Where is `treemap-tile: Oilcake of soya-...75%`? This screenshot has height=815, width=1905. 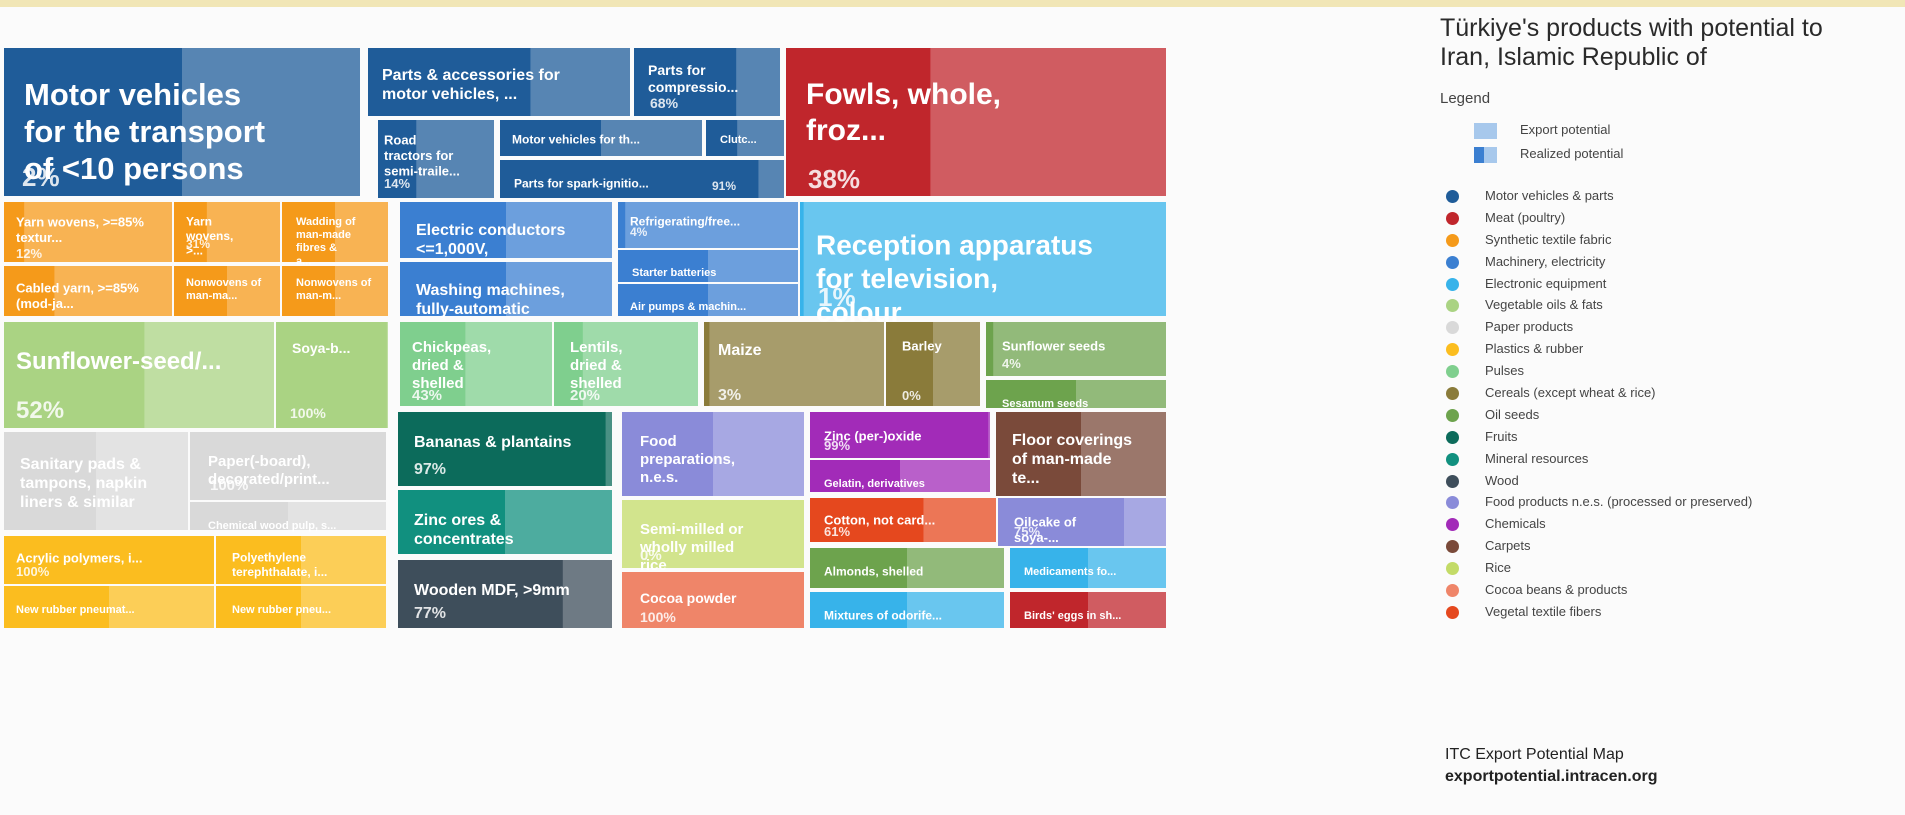 treemap-tile: Oilcake of soya-...75% is located at coordinates (1082, 522).